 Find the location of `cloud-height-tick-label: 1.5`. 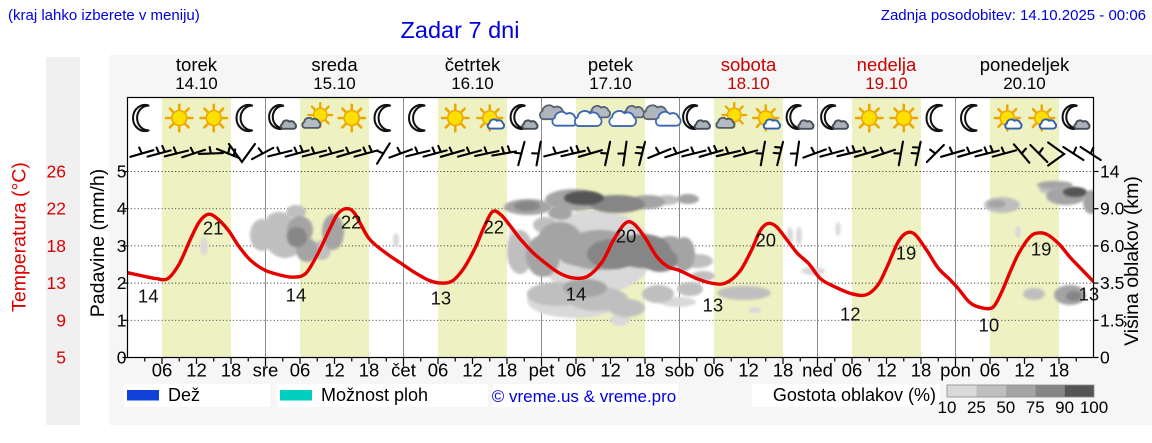

cloud-height-tick-label: 1.5 is located at coordinates (1112, 320).